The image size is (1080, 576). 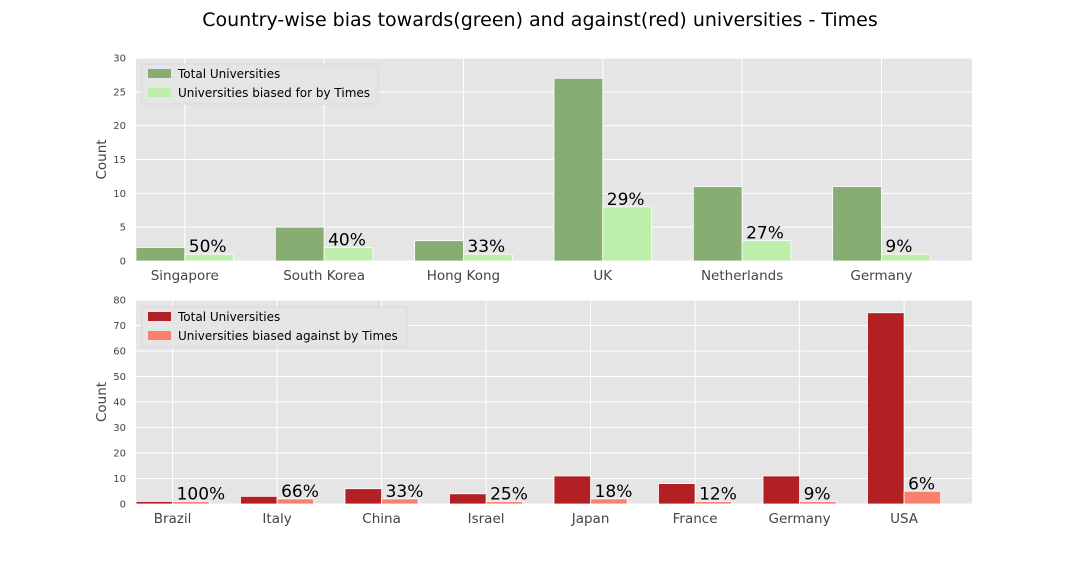 What do you see at coordinates (765, 234) in the screenshot?
I see `data-label: 27%` at bounding box center [765, 234].